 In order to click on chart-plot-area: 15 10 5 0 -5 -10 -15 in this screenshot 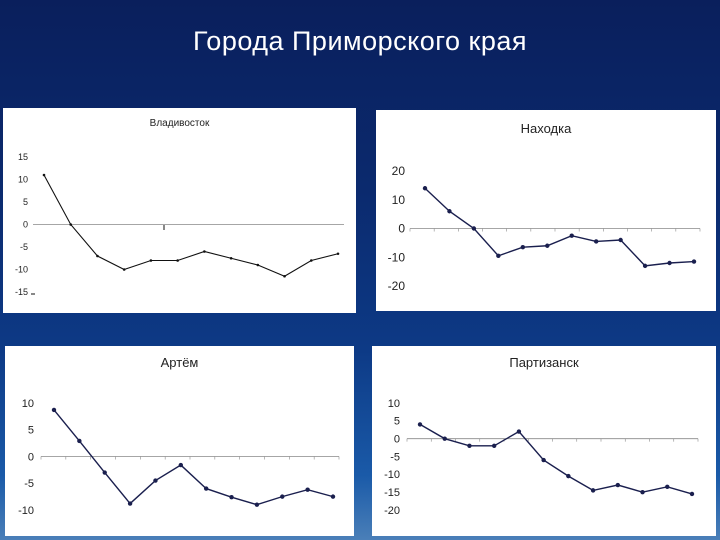, I will do `click(179, 224)`.